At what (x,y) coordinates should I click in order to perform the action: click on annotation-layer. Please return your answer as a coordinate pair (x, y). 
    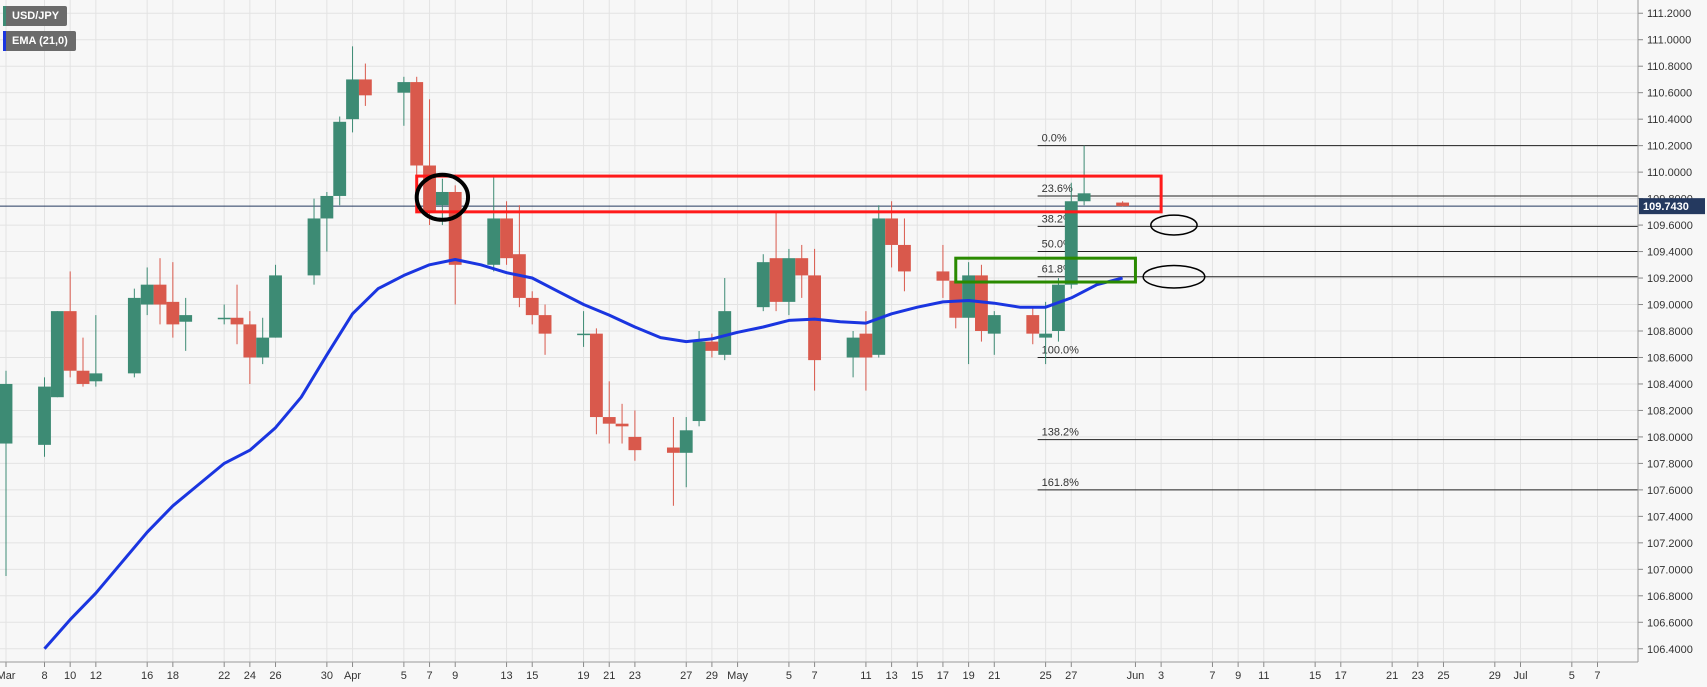
    Looking at the image, I should click on (810, 230).